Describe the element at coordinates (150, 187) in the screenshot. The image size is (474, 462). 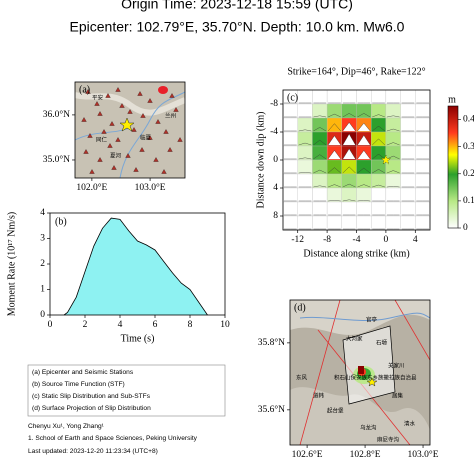
I see `x-tick-label: 103.0°E` at that location.